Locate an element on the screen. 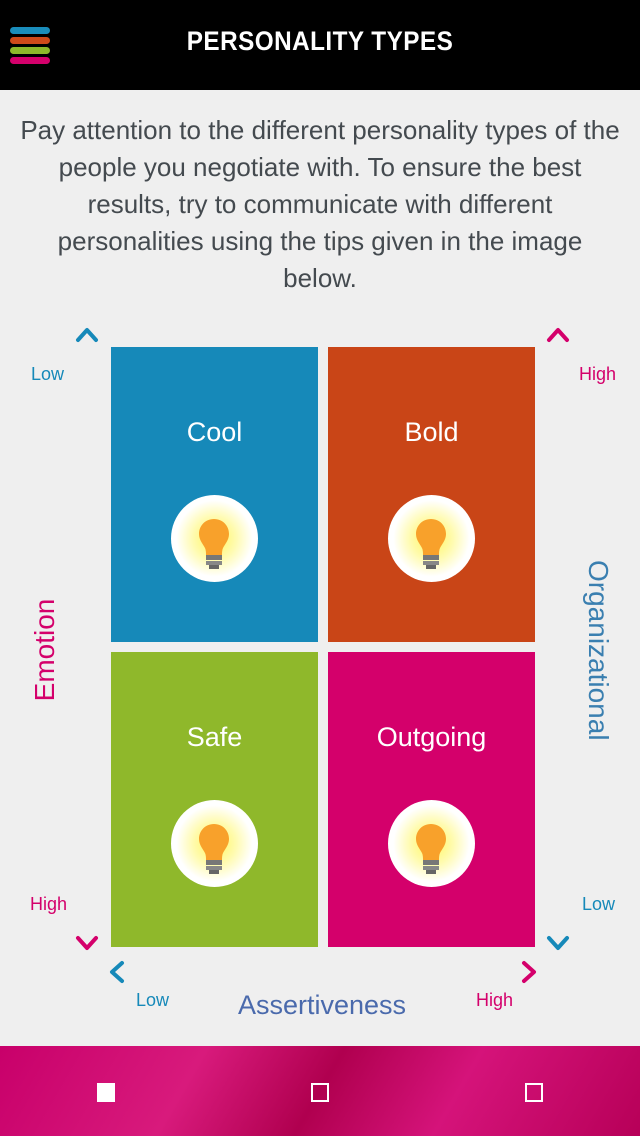 The image size is (640, 1136). assertiveness-low-label: Low is located at coordinates (153, 1000).